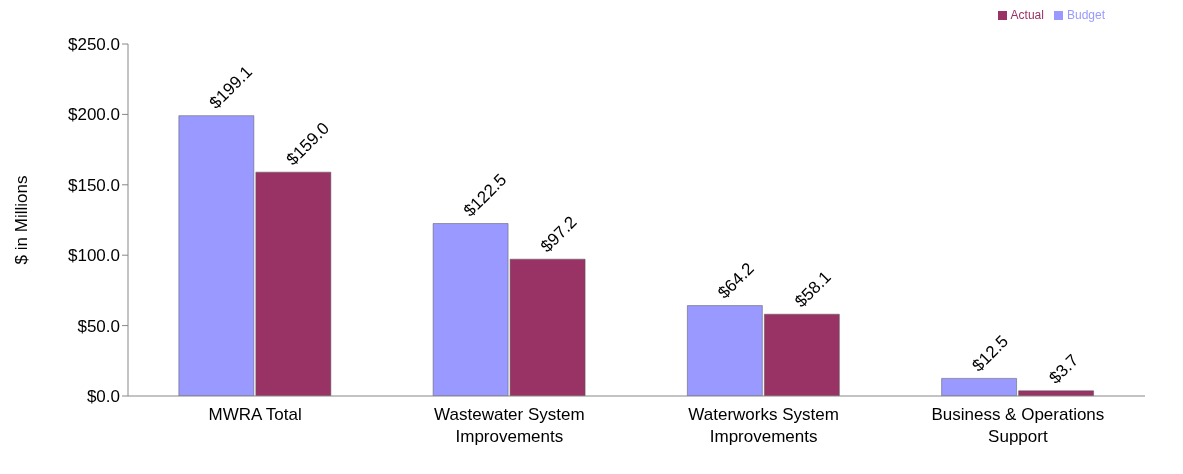 The height and width of the screenshot is (474, 1183). I want to click on y-tick-label: $200.0, so click(94, 115).